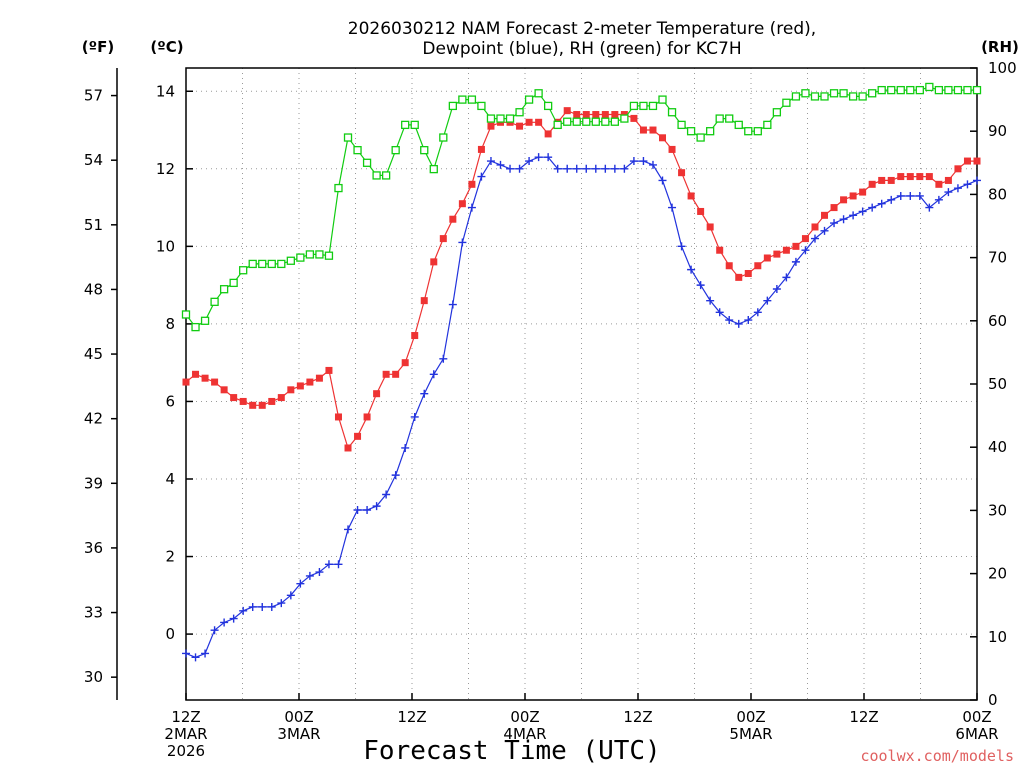  Describe the element at coordinates (298, 734) in the screenshot. I see `x-tick-label: 3MAR` at that location.